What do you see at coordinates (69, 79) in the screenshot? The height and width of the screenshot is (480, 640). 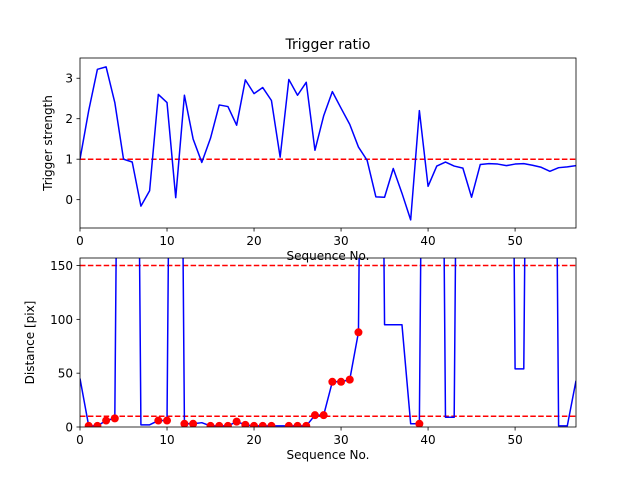 I see `y-tick-label: 3` at bounding box center [69, 79].